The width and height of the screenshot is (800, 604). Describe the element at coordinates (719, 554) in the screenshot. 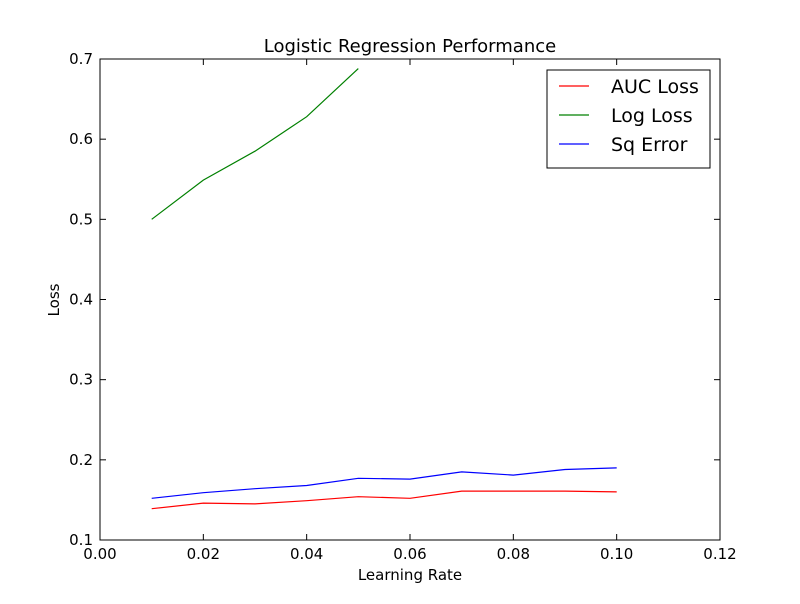

I see `x-tick-label: 0.12` at that location.